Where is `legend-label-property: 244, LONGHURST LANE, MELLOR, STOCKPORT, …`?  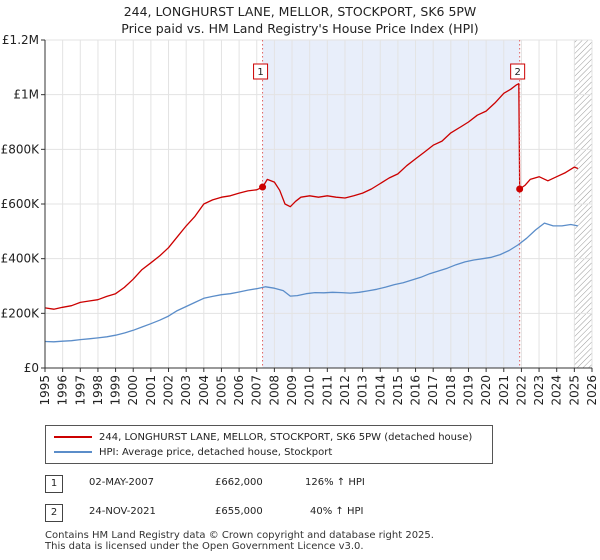 legend-label-property: 244, LONGHURST LANE, MELLOR, STOCKPORT, … is located at coordinates (286, 437).